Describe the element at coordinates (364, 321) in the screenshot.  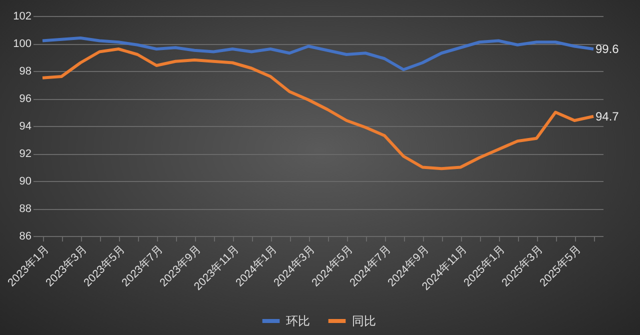
I see `legend-label: 同比` at that location.